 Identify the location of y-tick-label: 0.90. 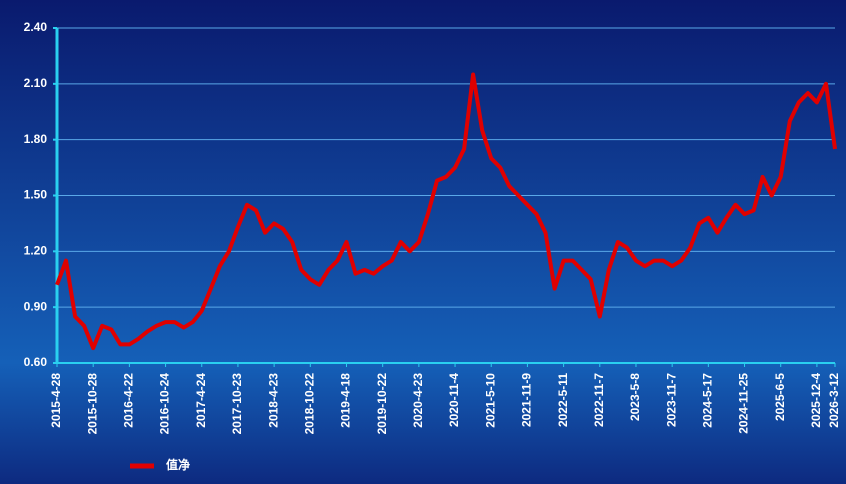
(36, 306).